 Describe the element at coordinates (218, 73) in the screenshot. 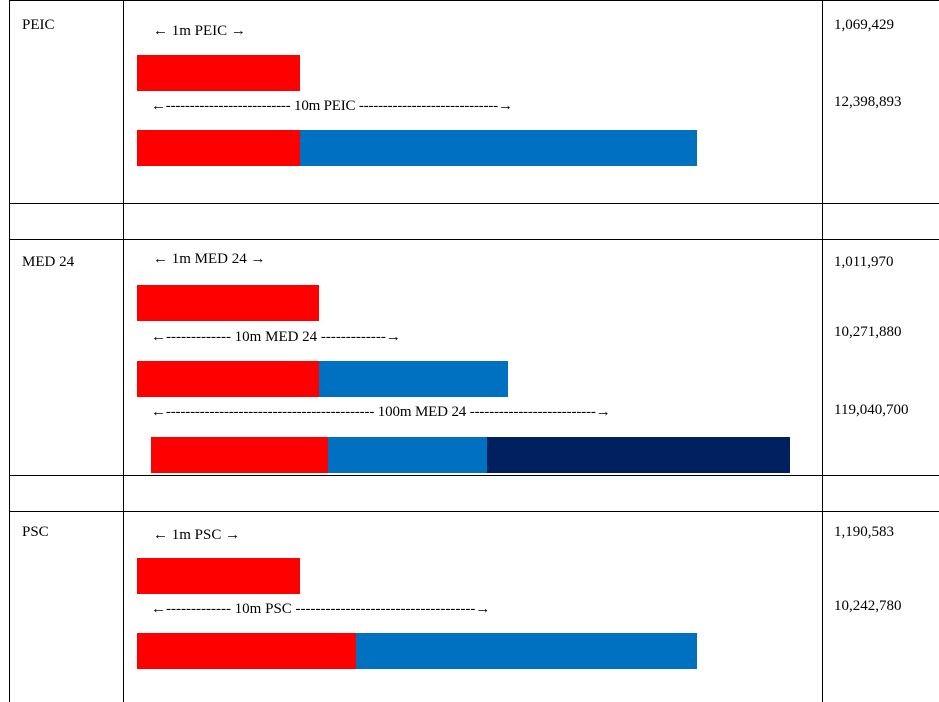

I see `bar-1m-peic-red` at that location.